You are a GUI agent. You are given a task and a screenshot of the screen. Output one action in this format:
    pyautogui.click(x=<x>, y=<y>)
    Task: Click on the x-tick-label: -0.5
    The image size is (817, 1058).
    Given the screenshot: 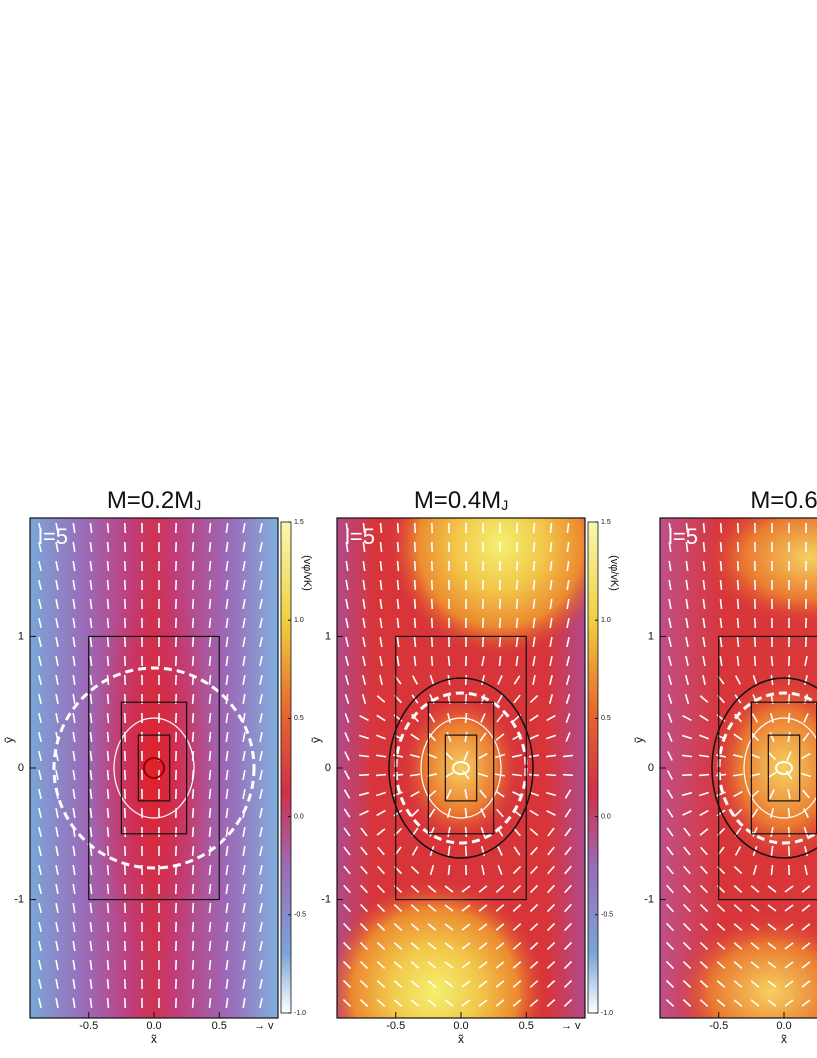 What is the action you would take?
    pyautogui.click(x=88, y=1026)
    